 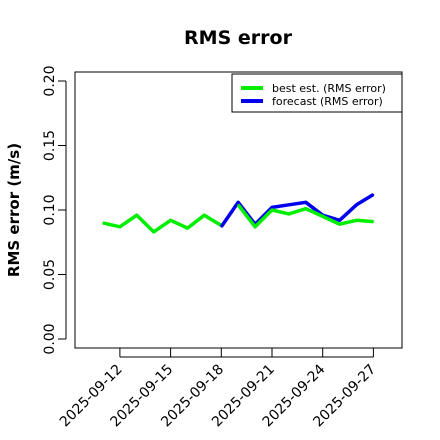 What do you see at coordinates (50, 209) in the screenshot?
I see `y-tick-label-2: 0.10` at bounding box center [50, 209].